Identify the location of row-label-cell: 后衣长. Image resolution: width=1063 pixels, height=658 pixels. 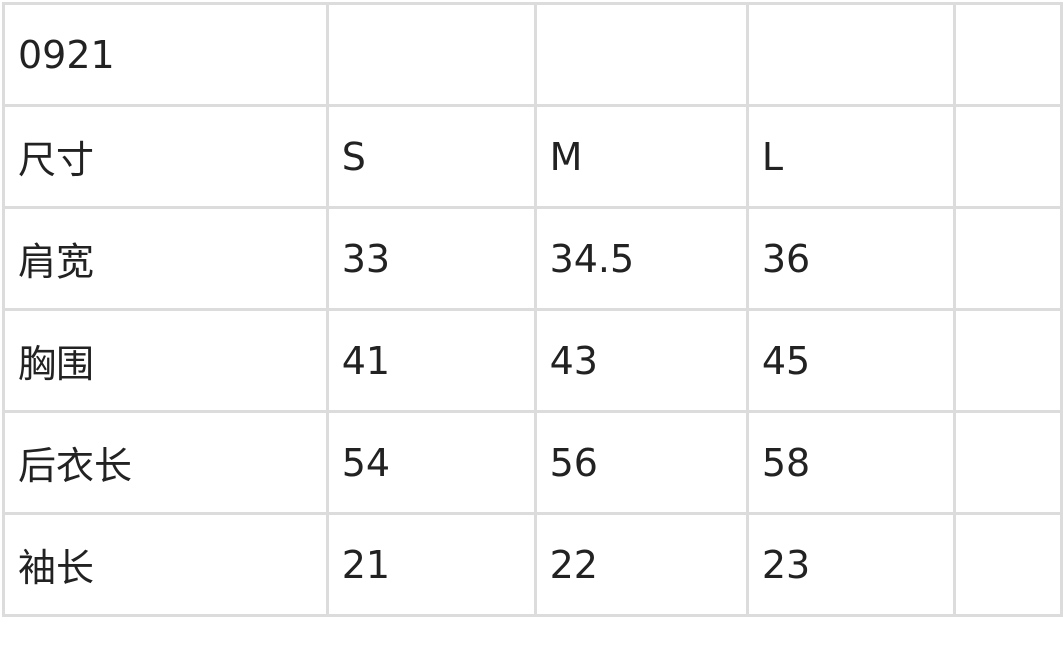
(165, 462).